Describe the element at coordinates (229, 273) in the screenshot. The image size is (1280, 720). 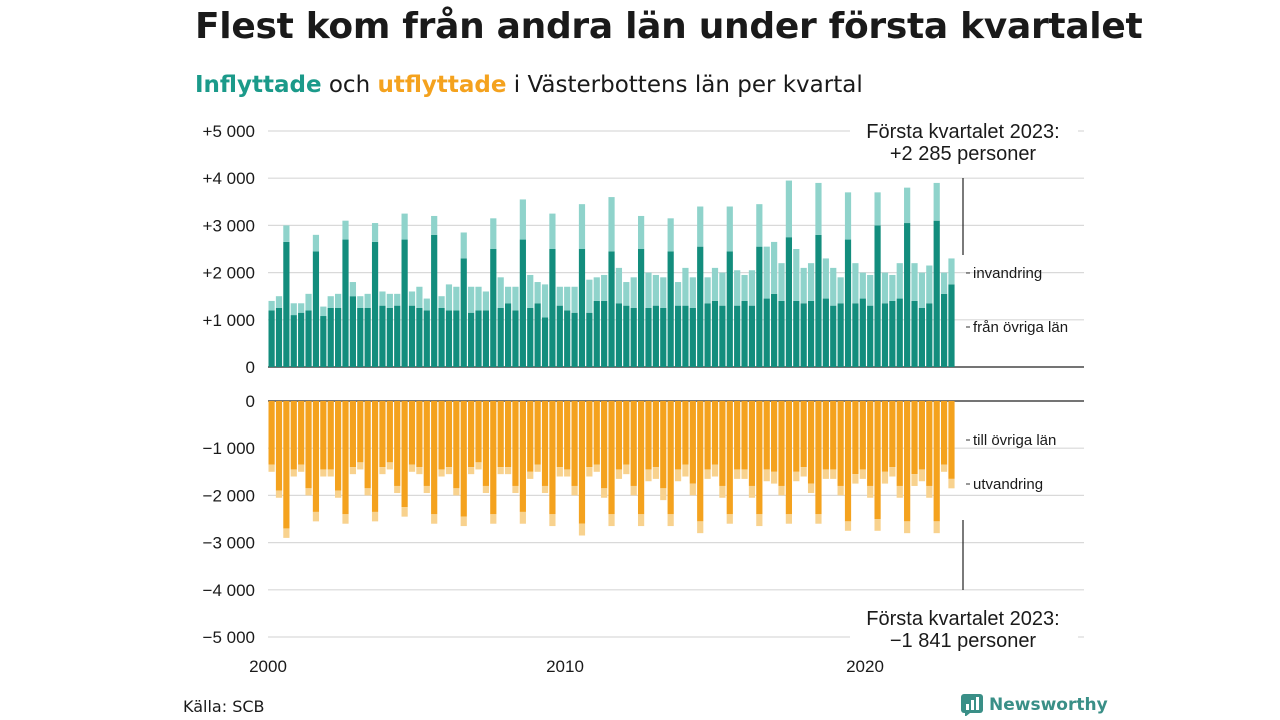
I see `top-y-tick-label: +2 000` at that location.